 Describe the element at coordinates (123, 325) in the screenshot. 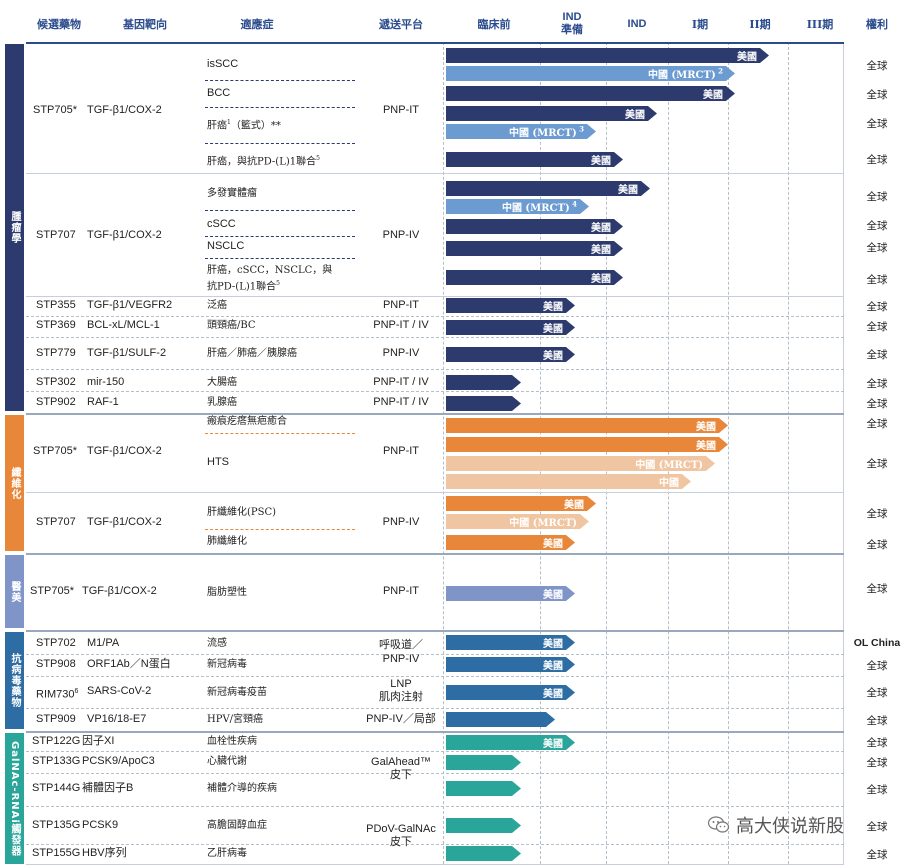

I see `drug-target: BCL-xL/MCL-1` at that location.